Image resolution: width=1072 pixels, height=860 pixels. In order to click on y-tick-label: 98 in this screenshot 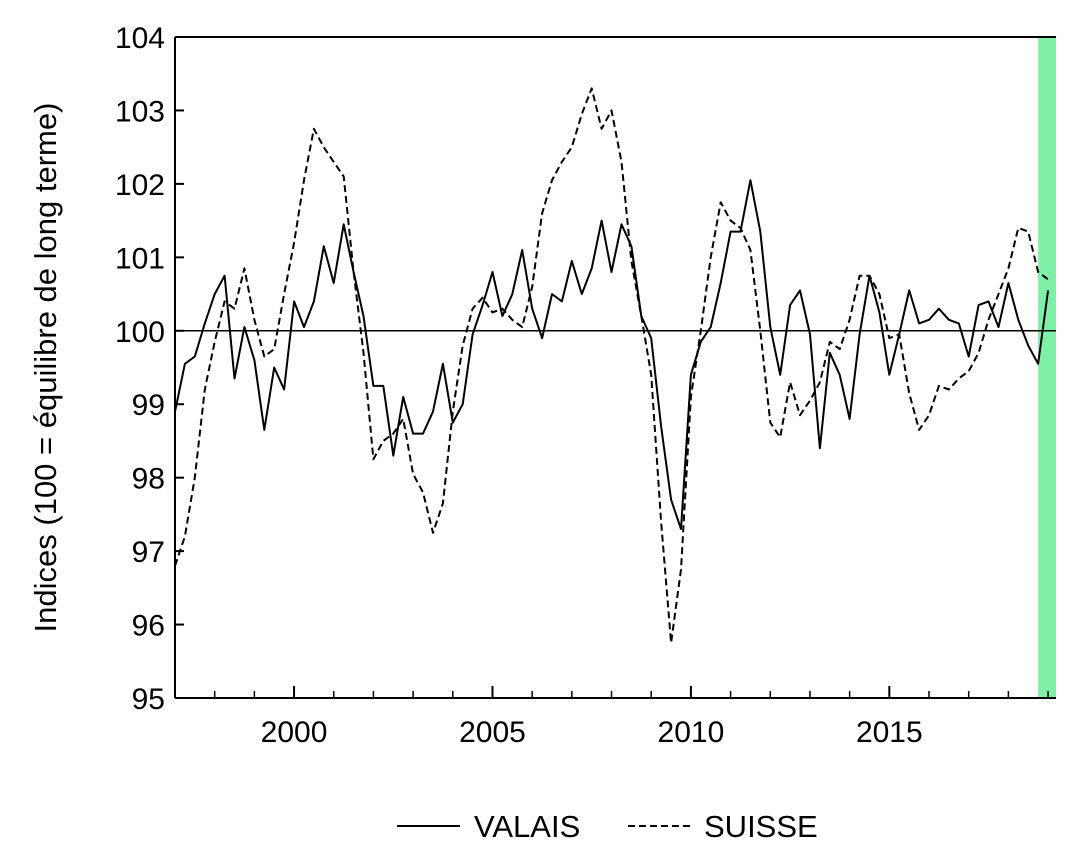, I will do `click(148, 479)`.